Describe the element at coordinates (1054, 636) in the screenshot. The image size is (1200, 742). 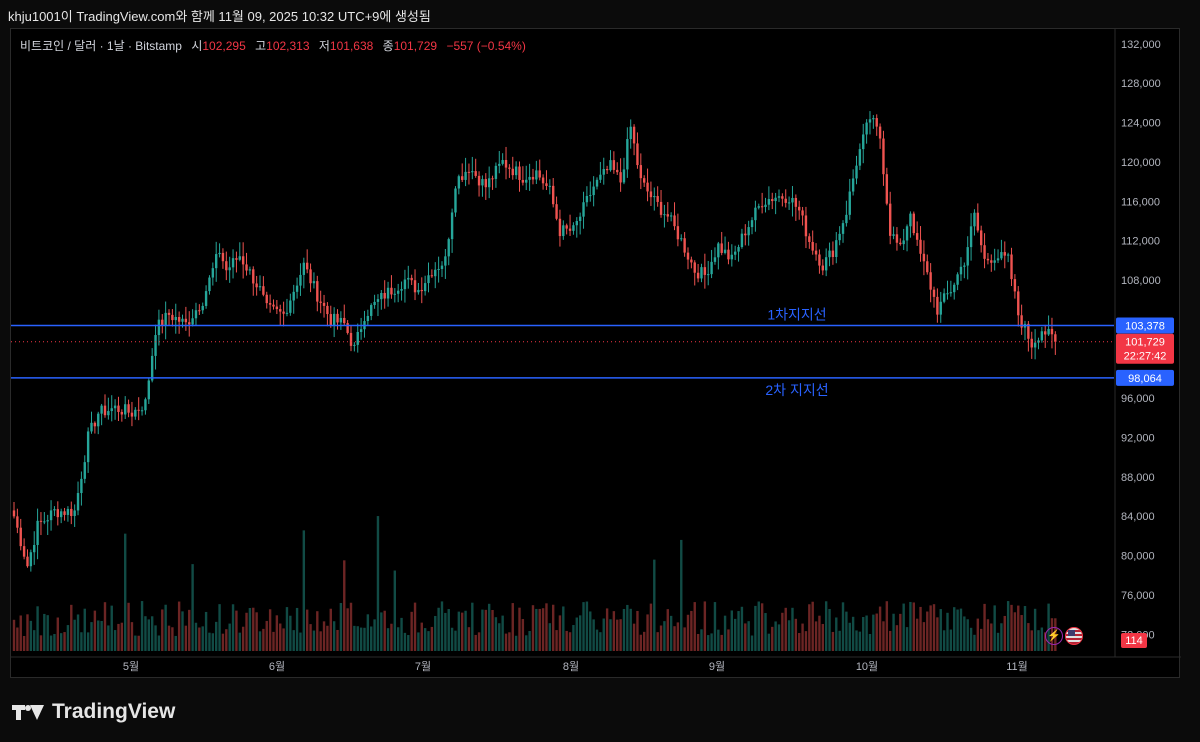
I see `lightning-icon: ⚡` at that location.